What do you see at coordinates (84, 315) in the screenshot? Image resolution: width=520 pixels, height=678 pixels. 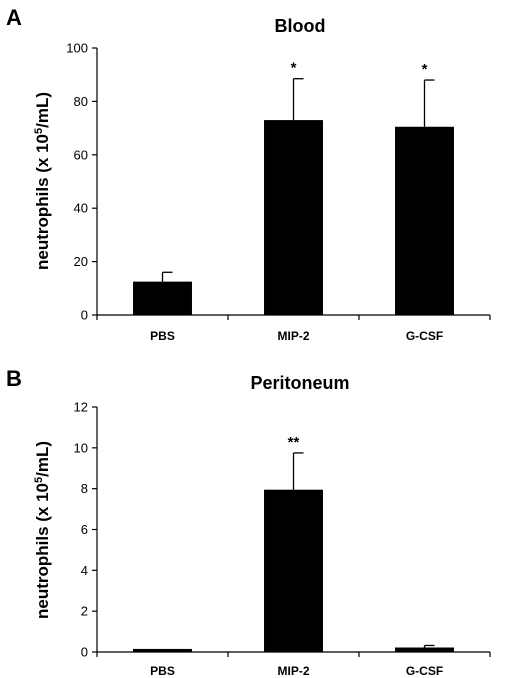 I see `y-tick-label-a-0: 0` at bounding box center [84, 315].